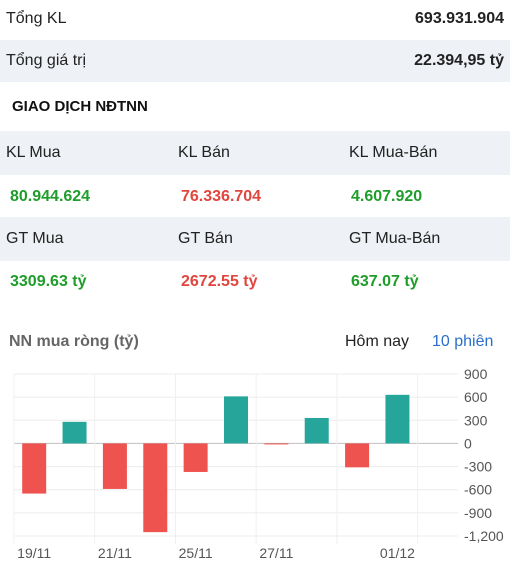 This screenshot has width=510, height=562. I want to click on chart-header: NN mua ròng (tỷ) Hôm nay 10 phiên, so click(255, 342).